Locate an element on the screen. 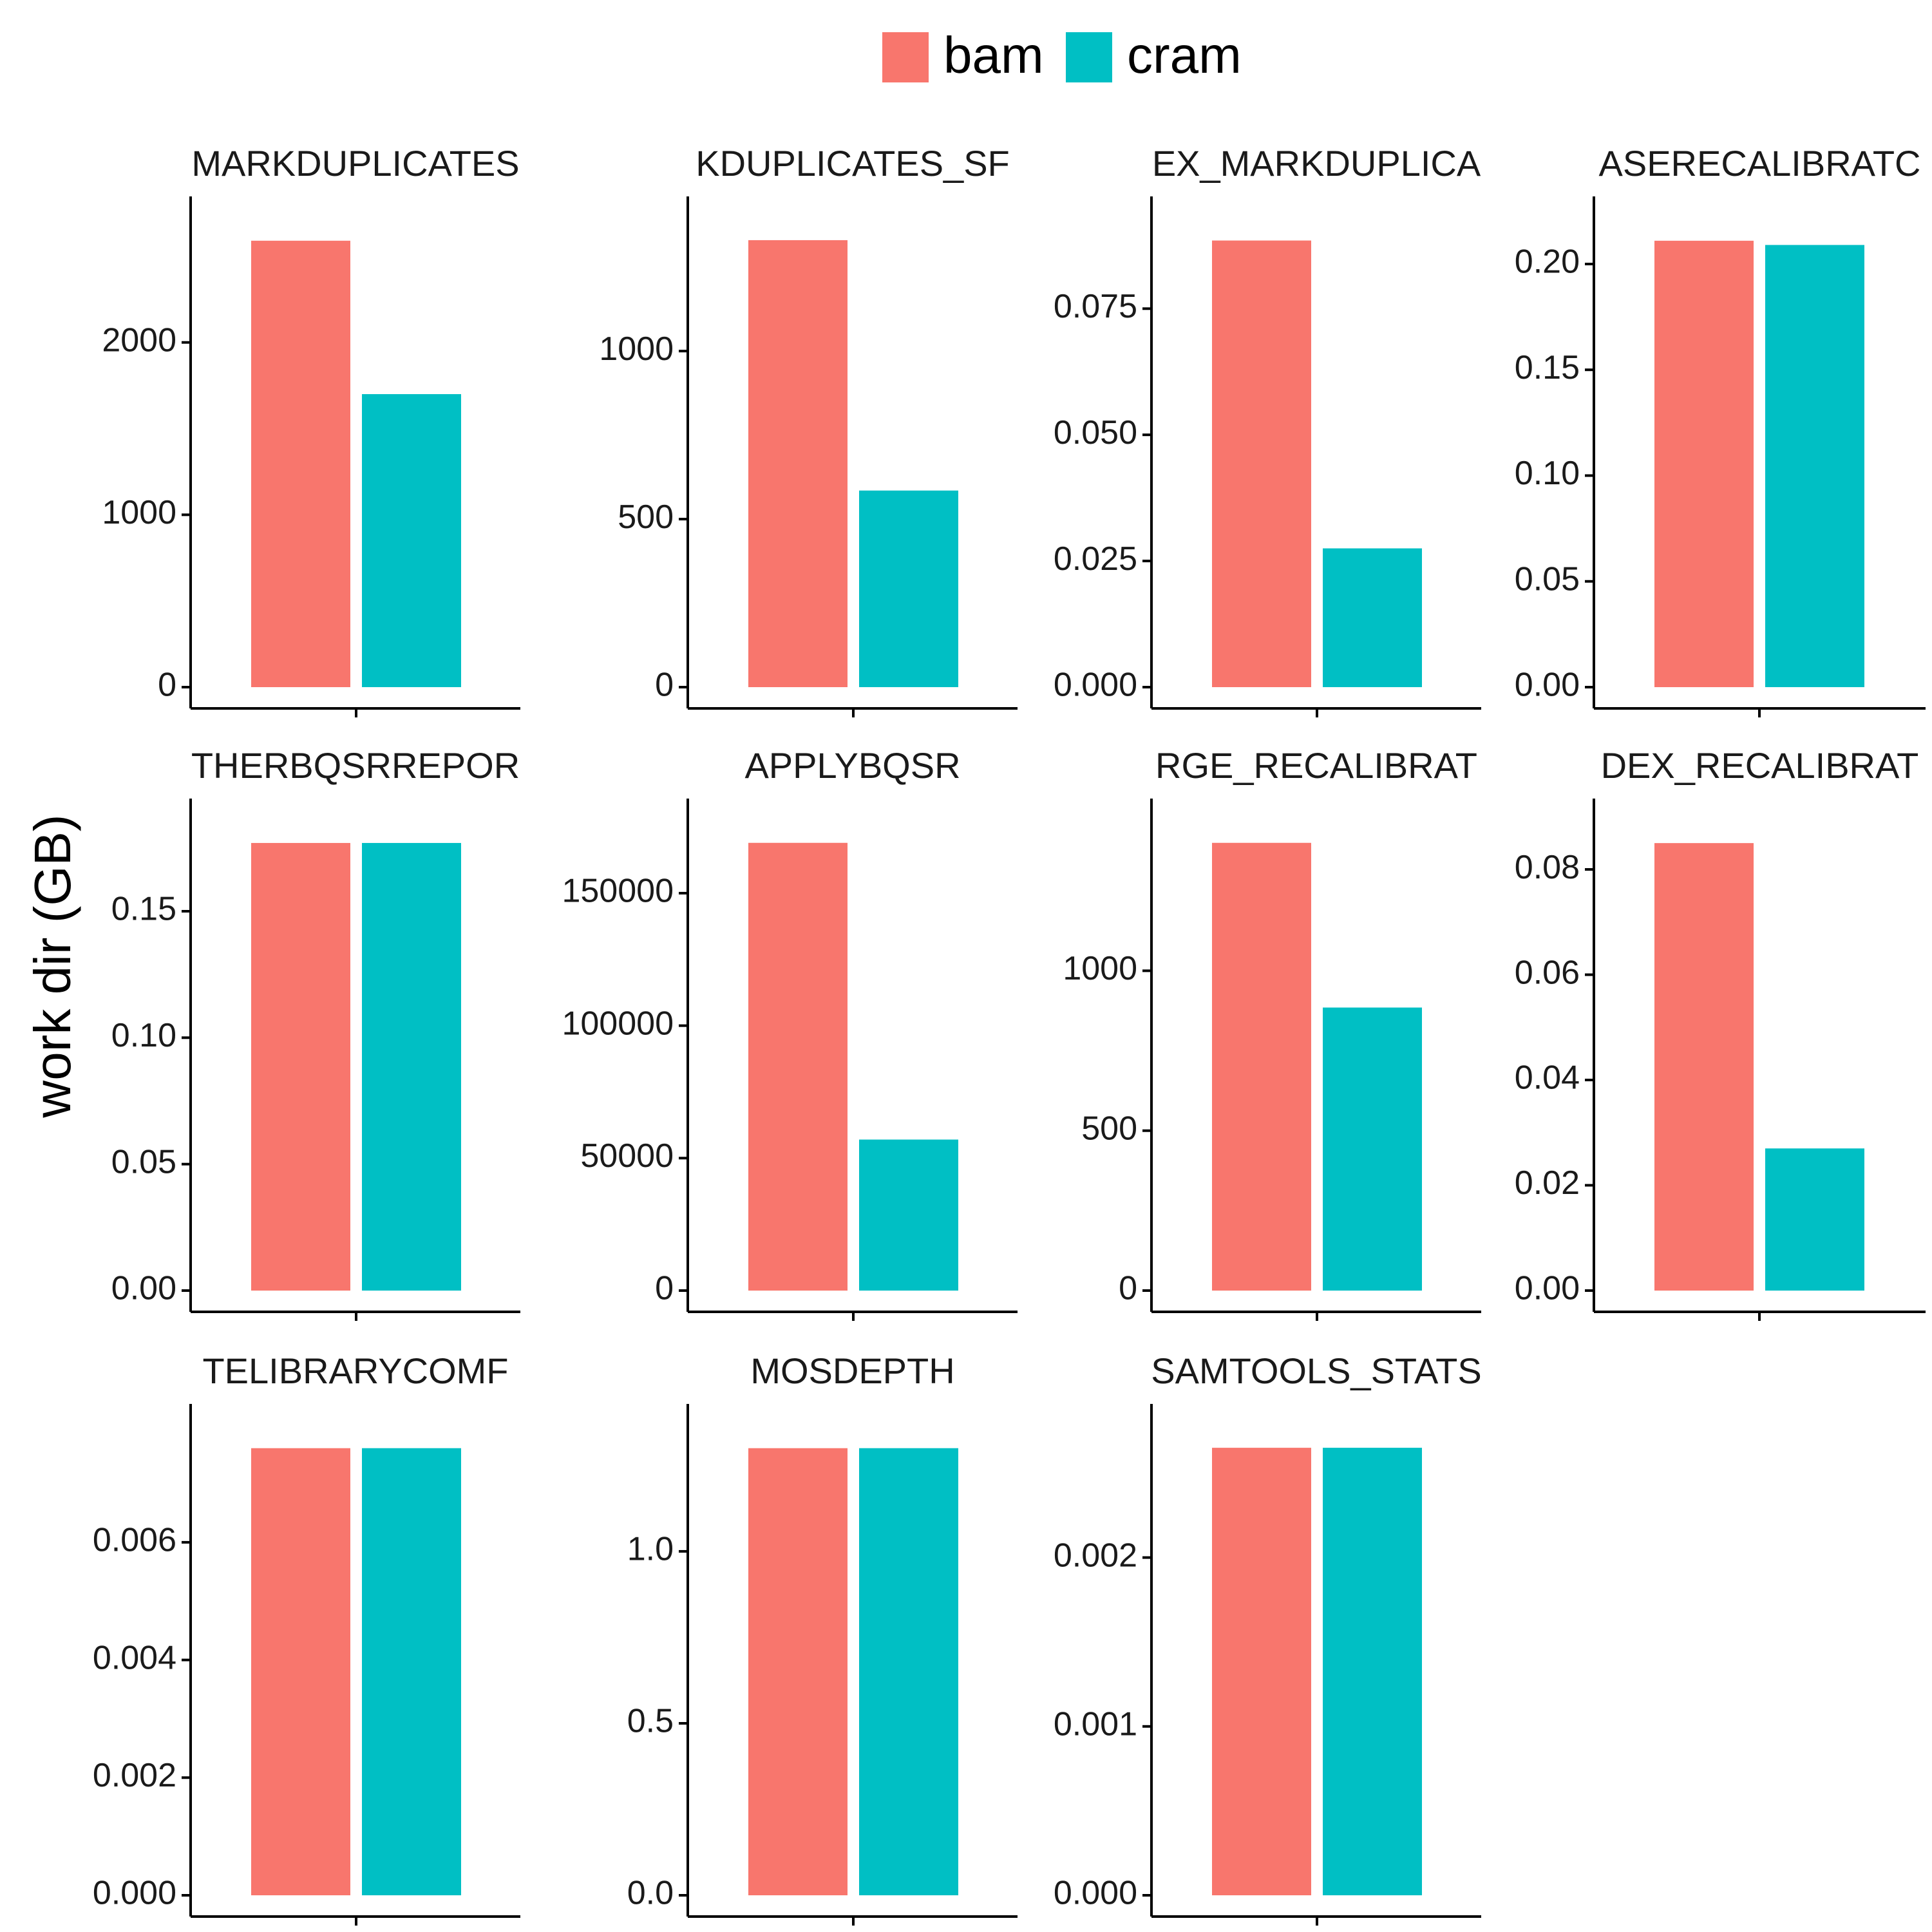  legend-label-cram: cram is located at coordinates (1185, 55).